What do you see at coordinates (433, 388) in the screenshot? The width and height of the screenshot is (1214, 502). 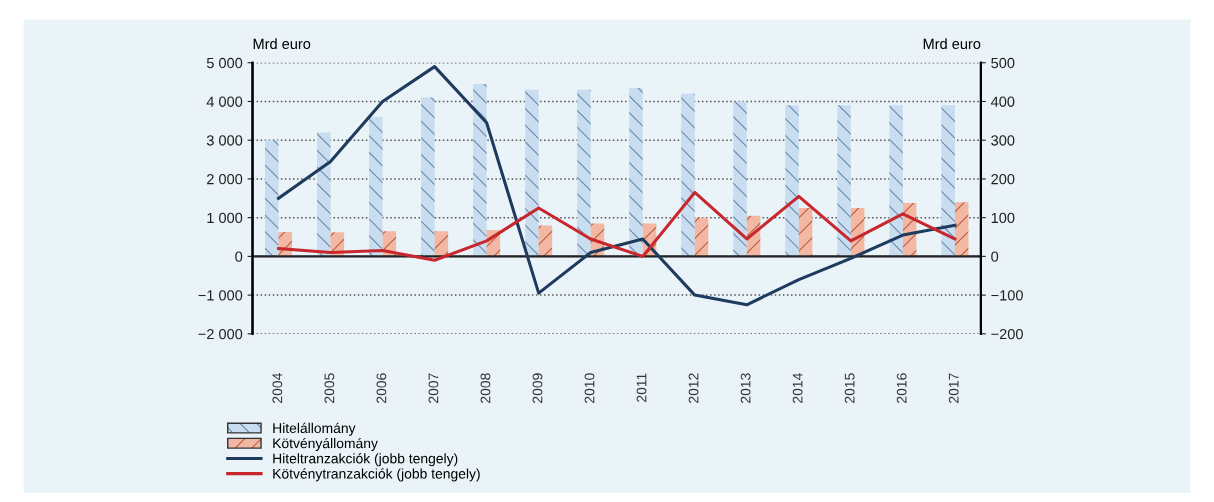 I see `x-tick-label: 2007` at bounding box center [433, 388].